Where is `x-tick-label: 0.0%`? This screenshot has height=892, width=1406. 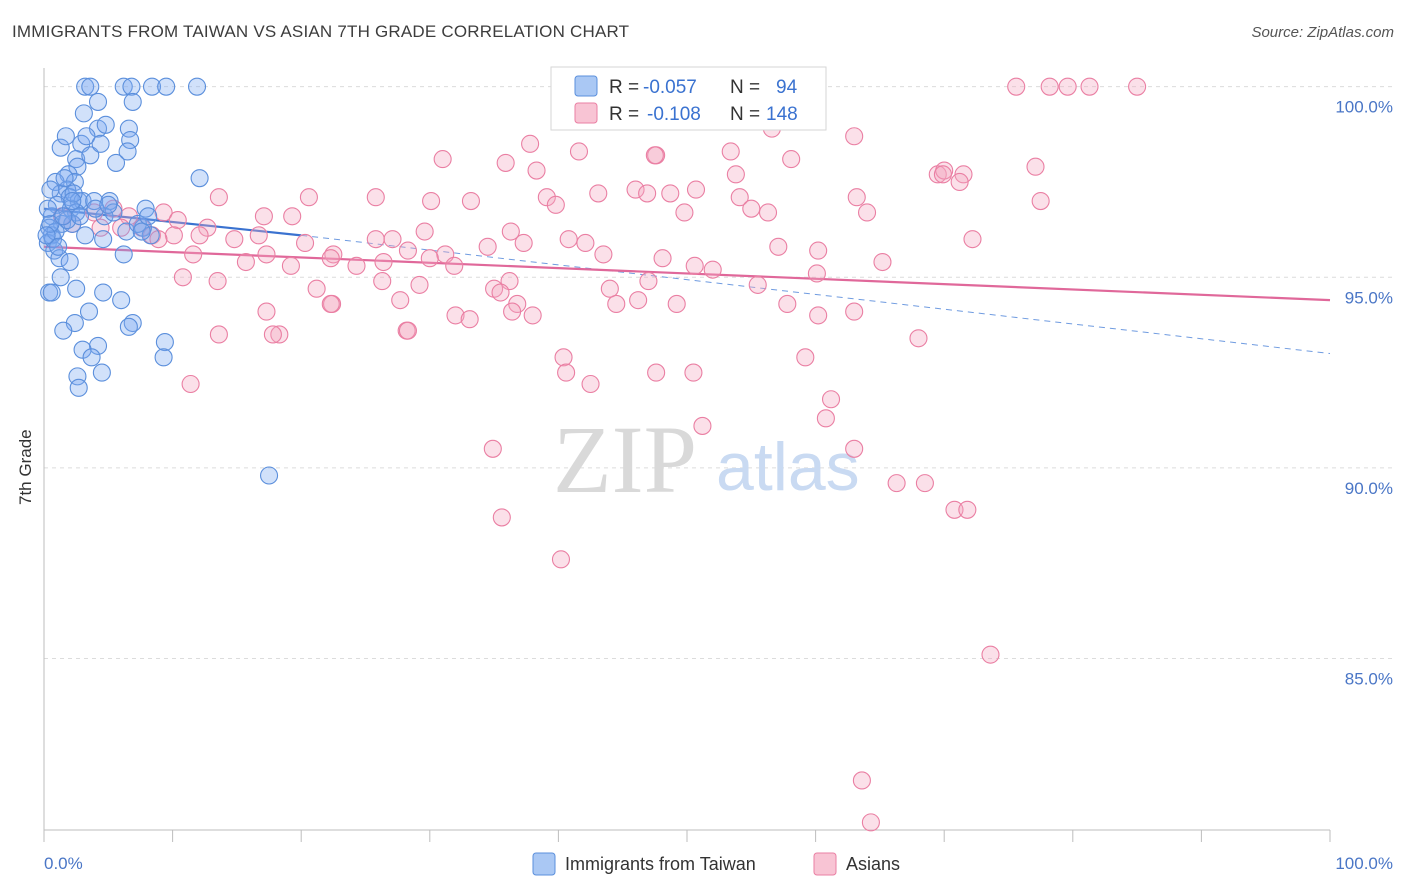 x-tick-label: 0.0% is located at coordinates (63, 863).